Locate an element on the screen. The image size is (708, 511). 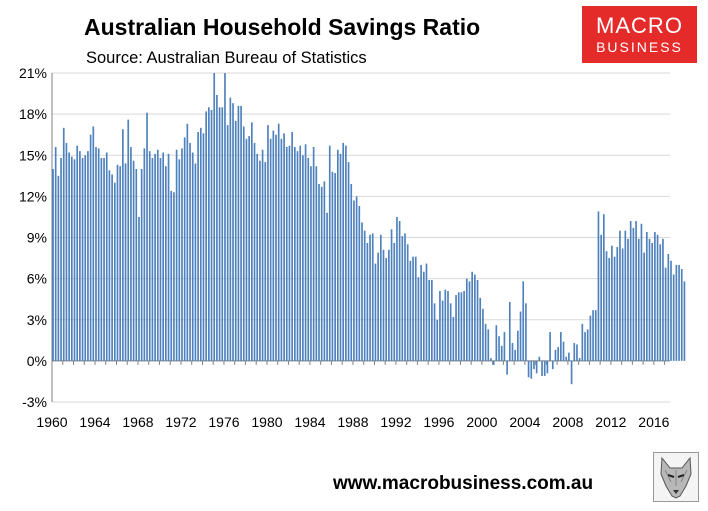
logo-line-business: BUSINESS is located at coordinates (639, 47).